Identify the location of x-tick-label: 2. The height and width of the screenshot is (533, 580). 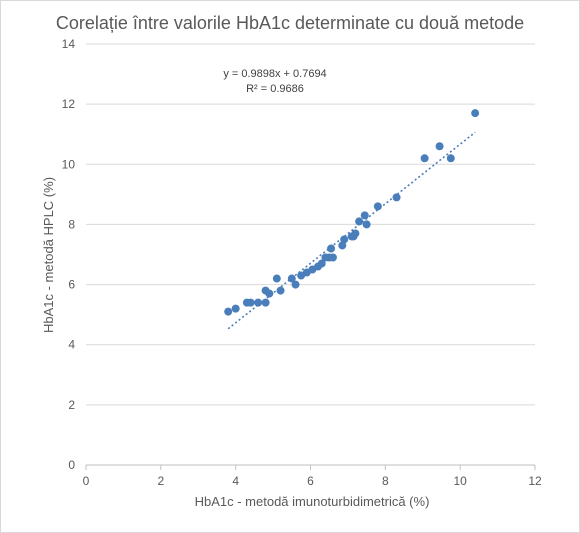
(160, 481).